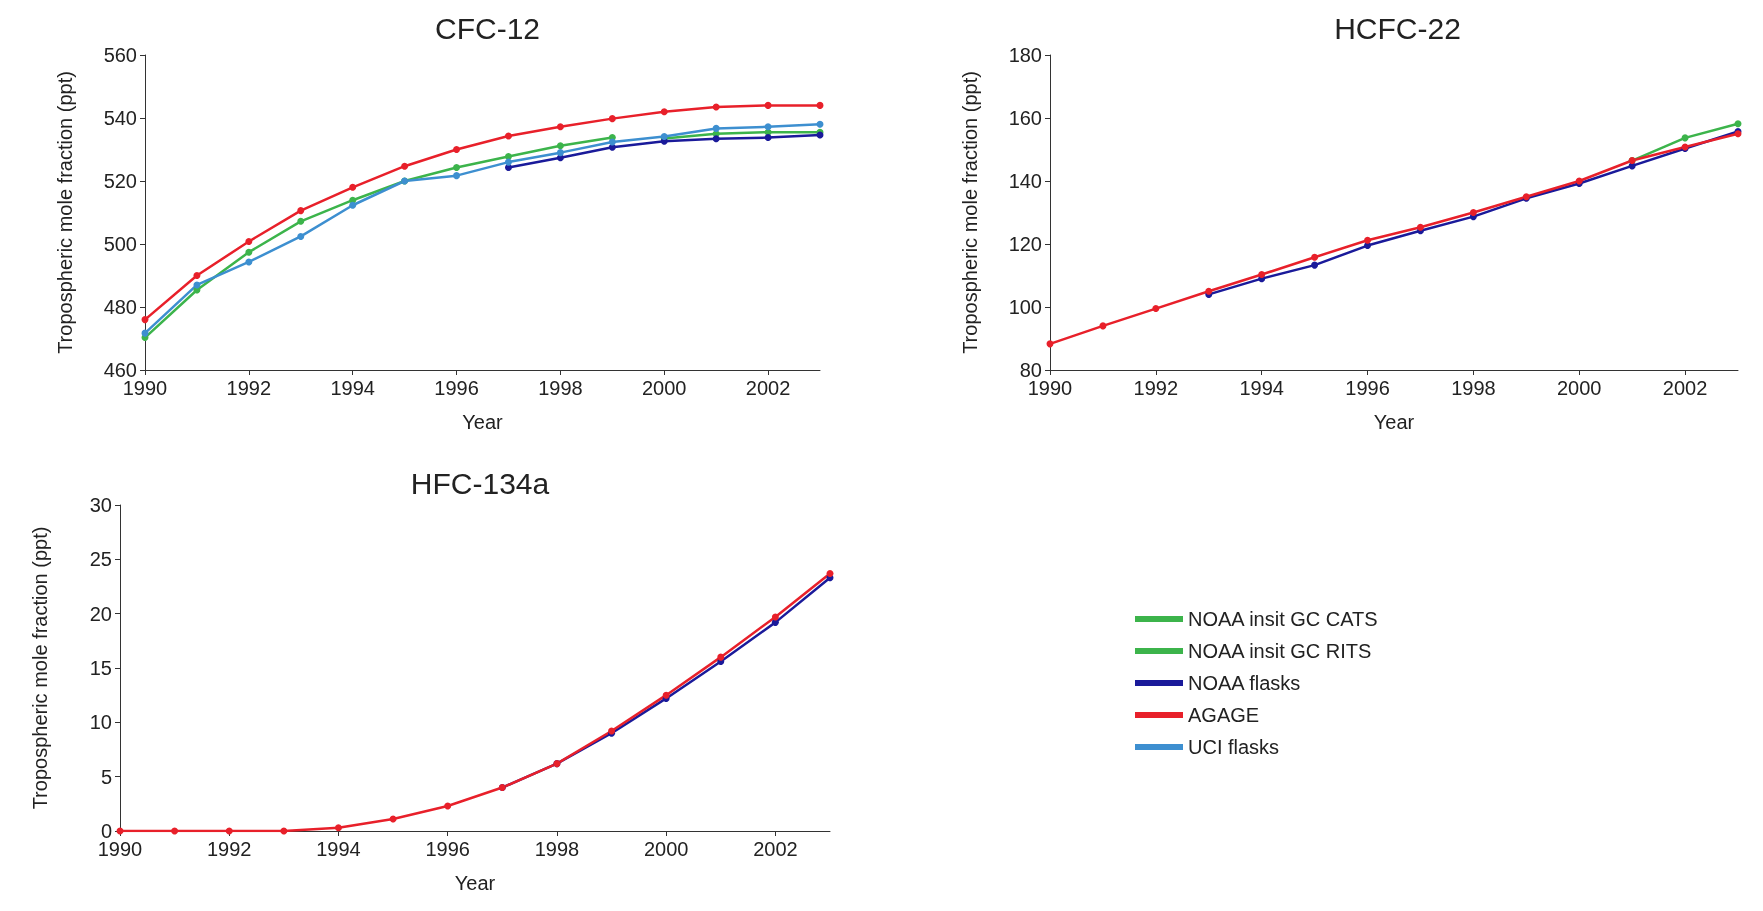 This screenshot has height=911, width=1763. What do you see at coordinates (106, 776) in the screenshot?
I see `y-tick-label: 5` at bounding box center [106, 776].